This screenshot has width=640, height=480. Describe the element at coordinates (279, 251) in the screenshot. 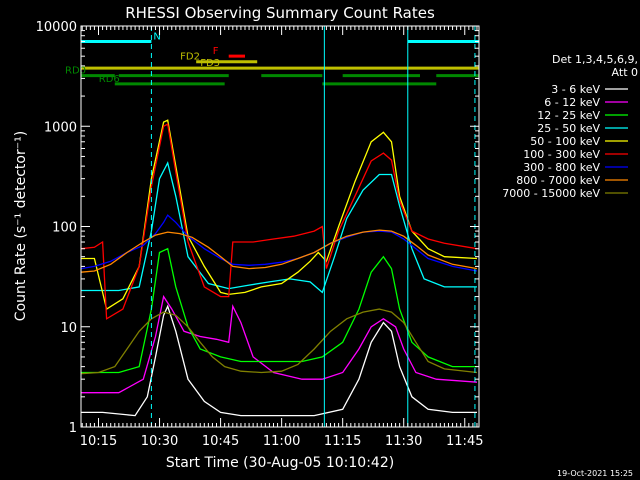

I see `series-line-800-7000-kev` at that location.